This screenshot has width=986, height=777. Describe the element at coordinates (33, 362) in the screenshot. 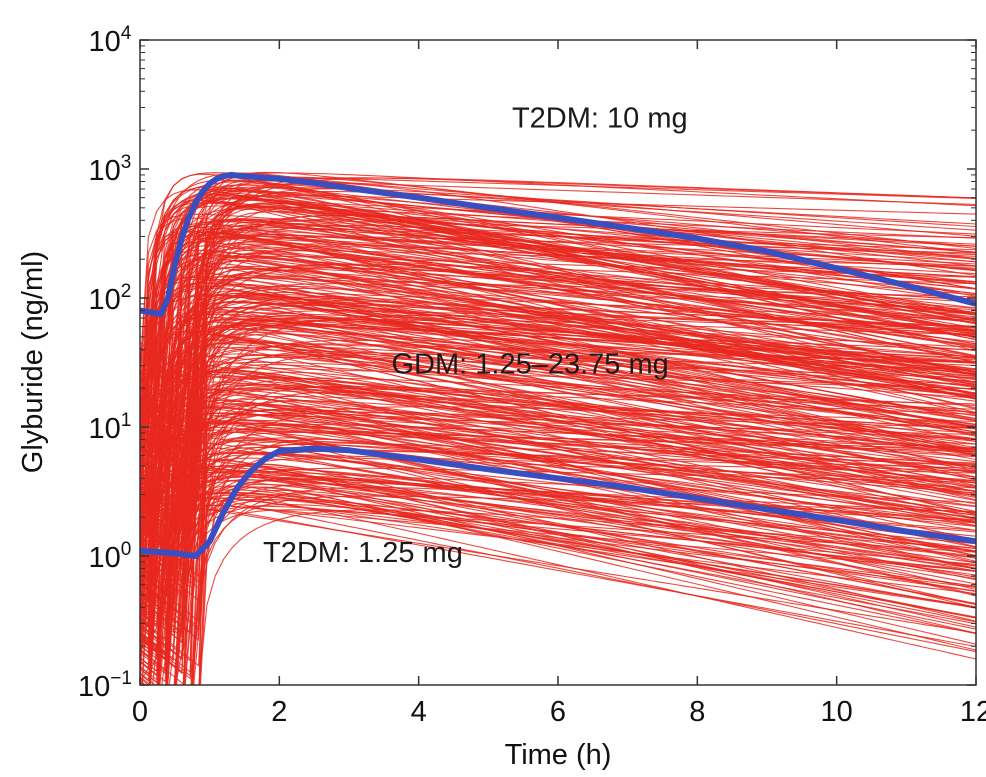

I see `y-axis-title: Glyburide (ng/ml)` at that location.